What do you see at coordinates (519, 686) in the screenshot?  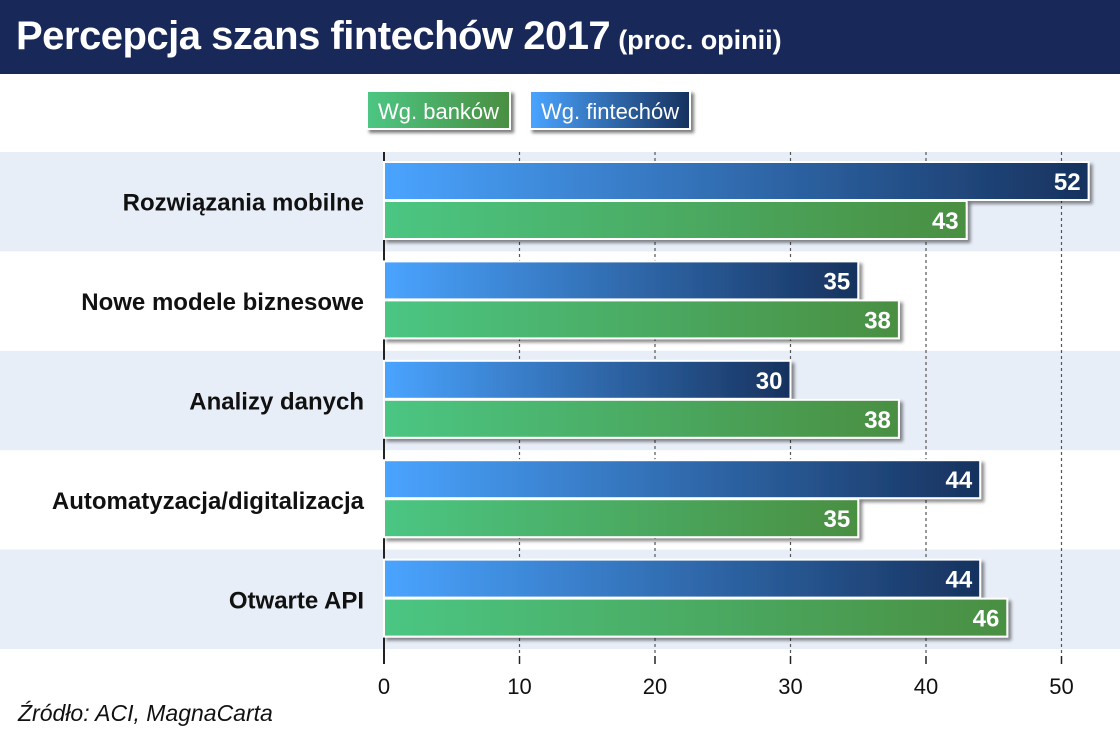 I see `tick-label: 10` at bounding box center [519, 686].